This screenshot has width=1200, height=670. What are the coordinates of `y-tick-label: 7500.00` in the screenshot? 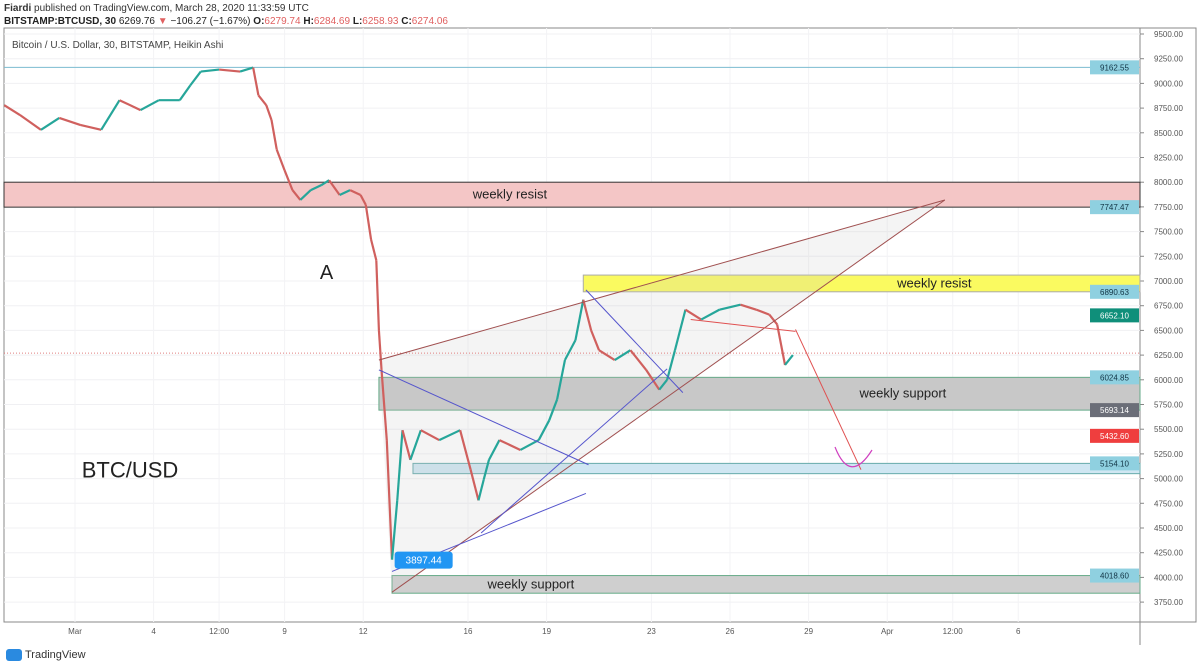 It's located at (1168, 232).